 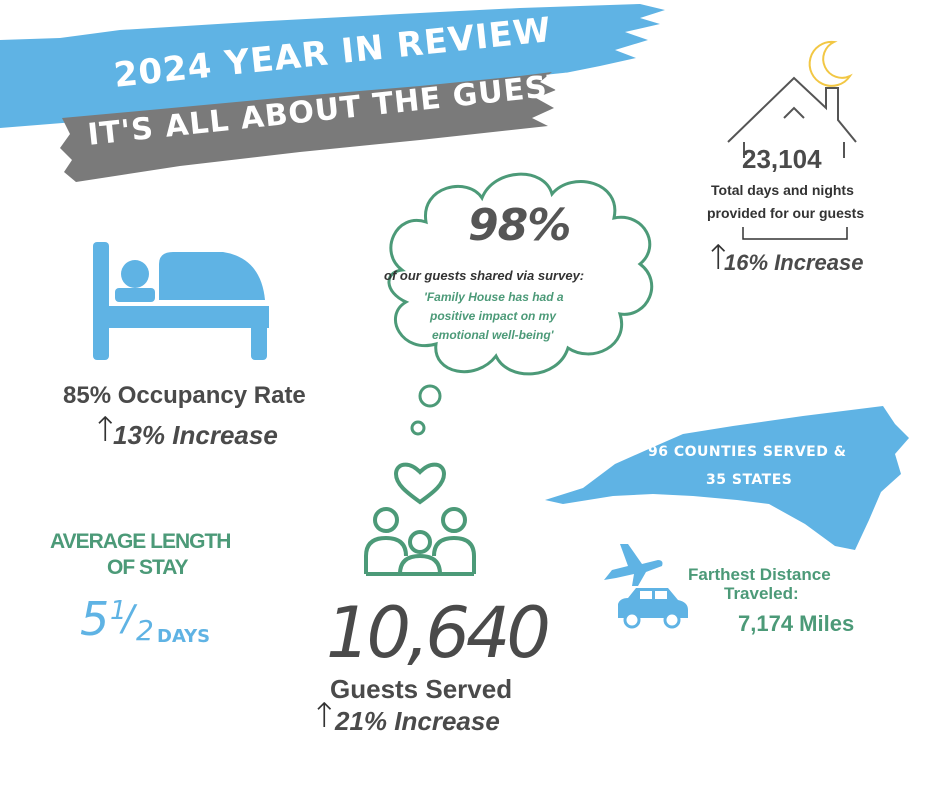 I want to click on family-heart-icon, so click(x=420, y=519).